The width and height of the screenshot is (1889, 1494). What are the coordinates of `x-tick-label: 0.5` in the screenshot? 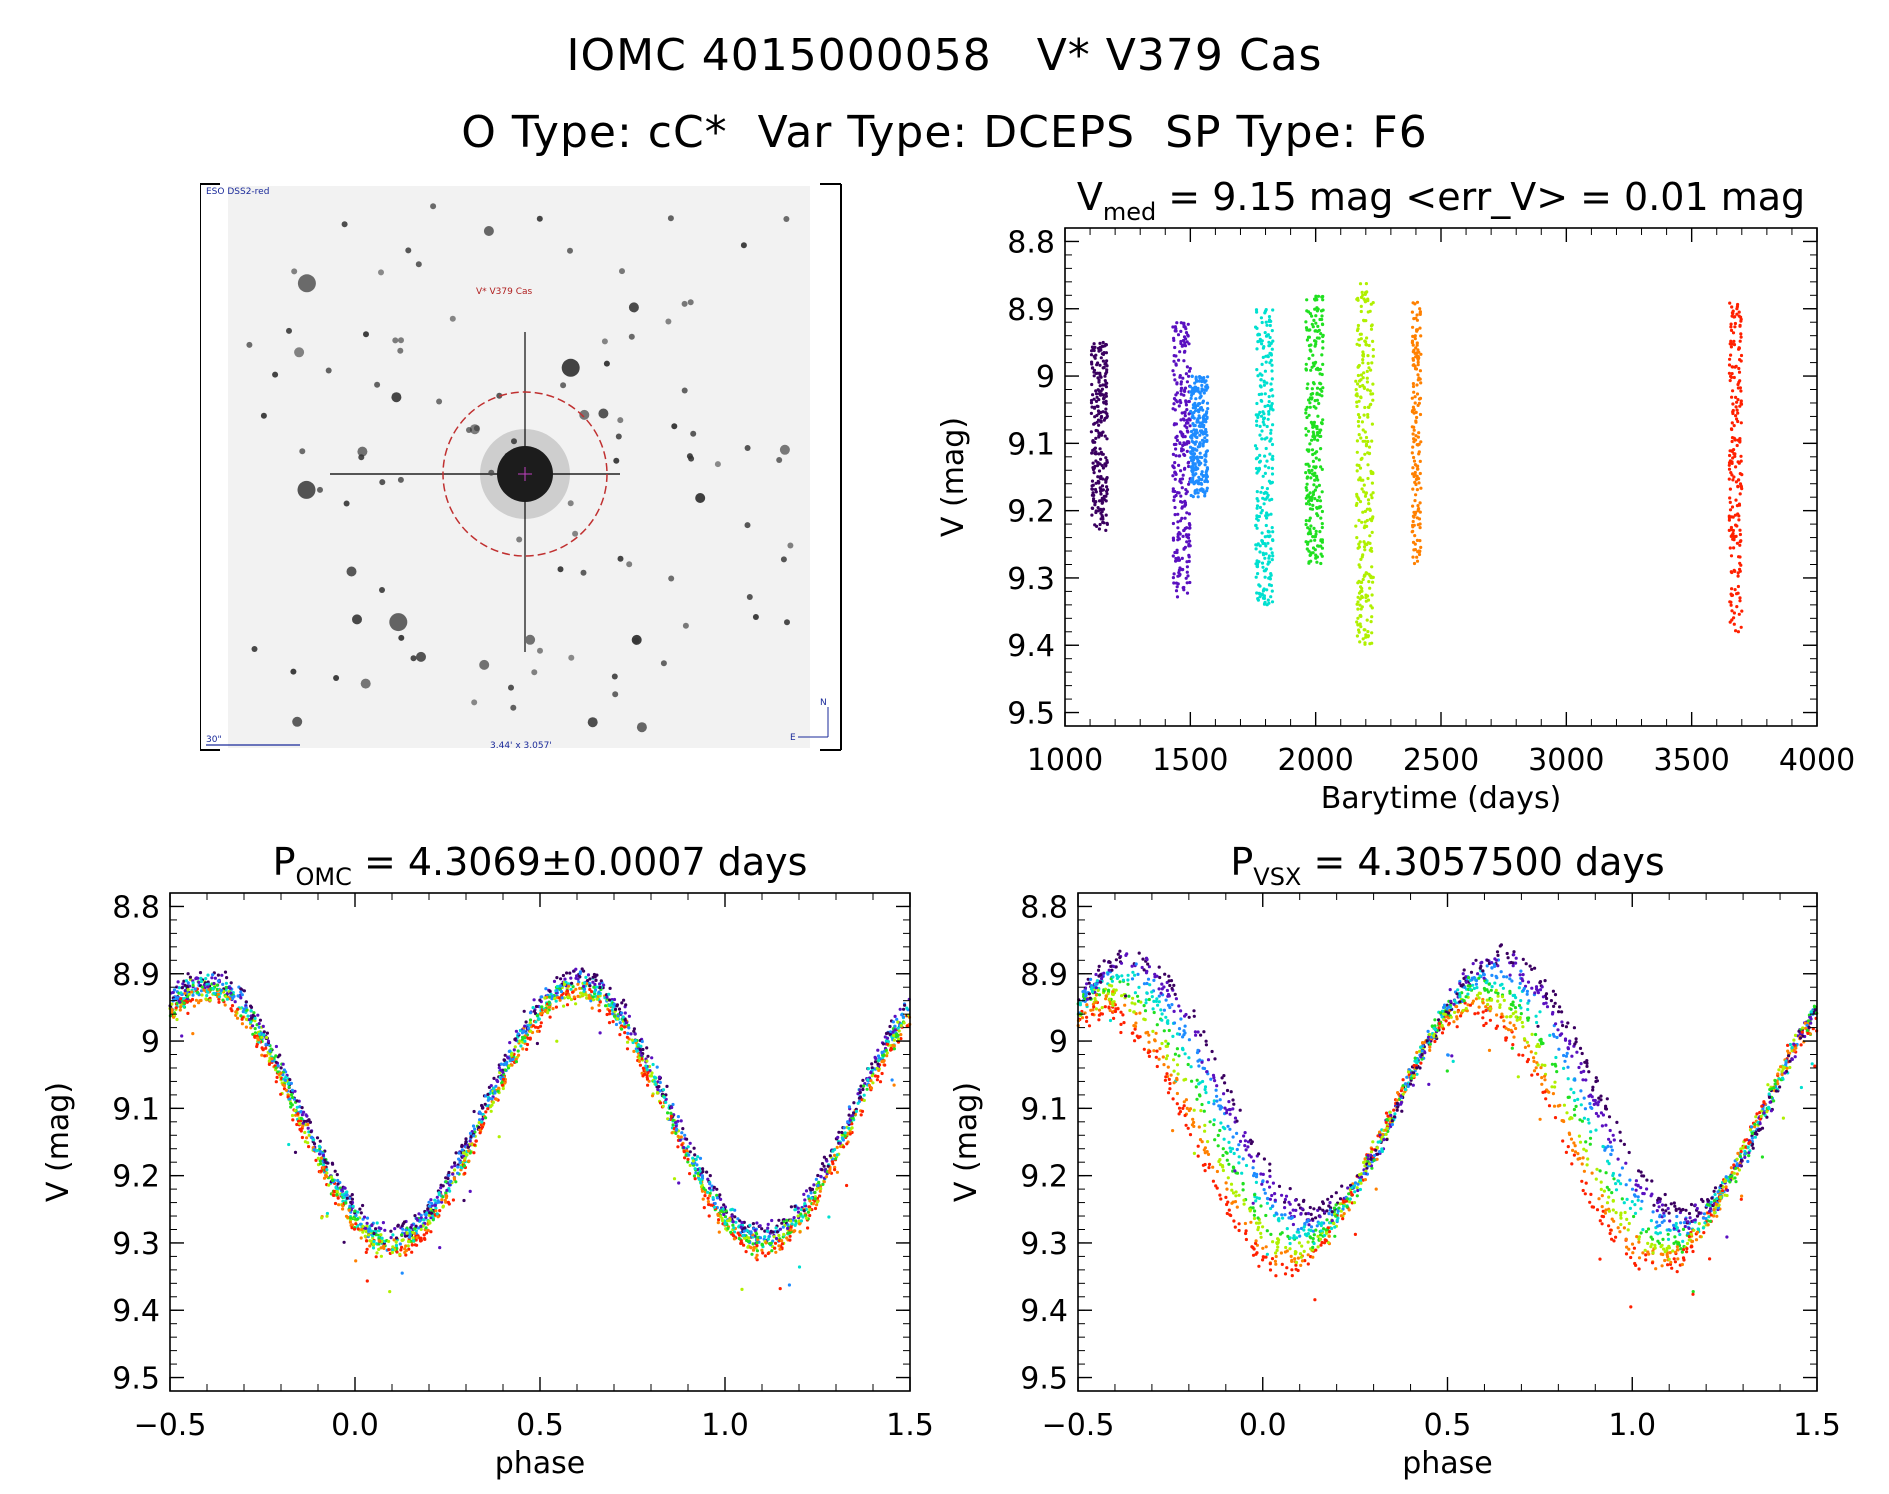 It's located at (540, 1425).